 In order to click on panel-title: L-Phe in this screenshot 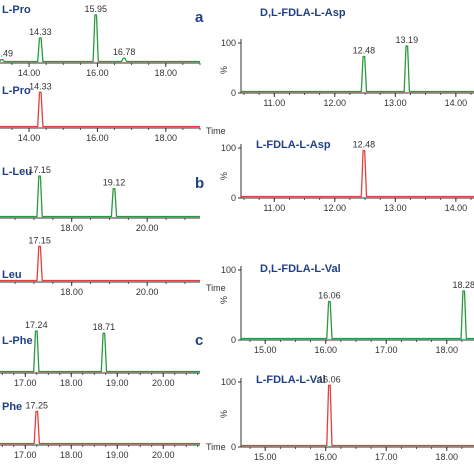, I will do `click(17, 341)`.